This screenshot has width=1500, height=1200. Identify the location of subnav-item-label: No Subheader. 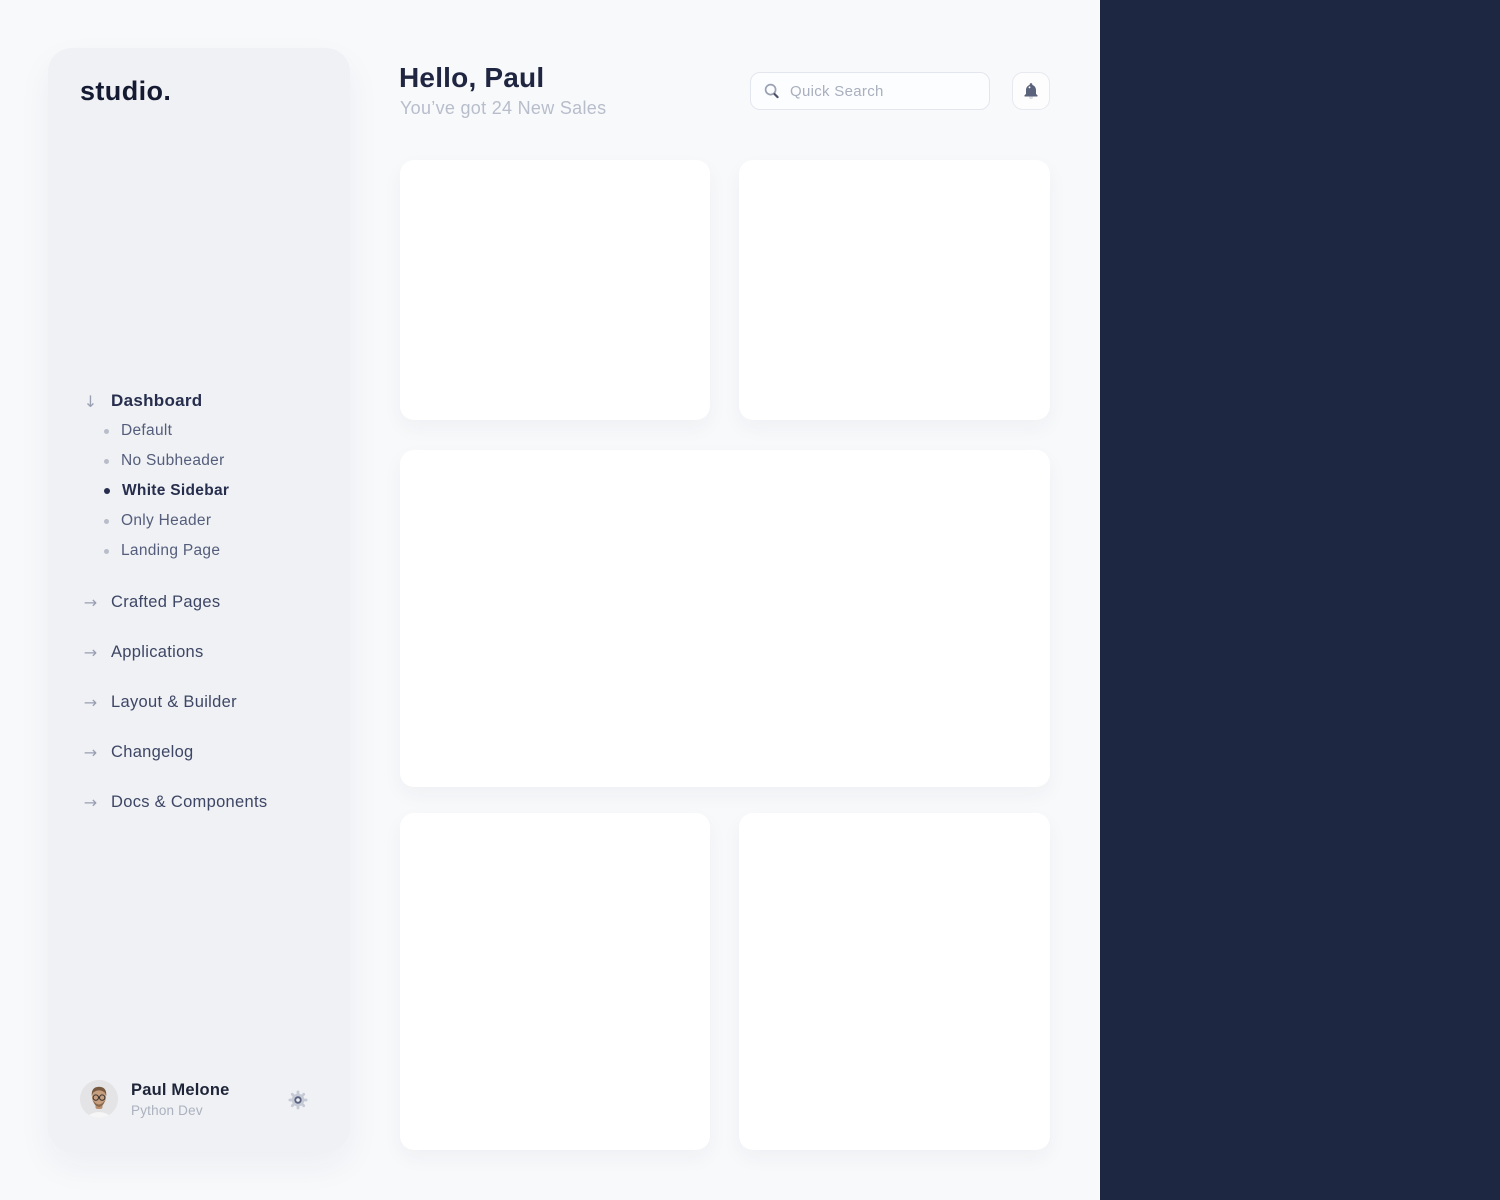
(173, 460).